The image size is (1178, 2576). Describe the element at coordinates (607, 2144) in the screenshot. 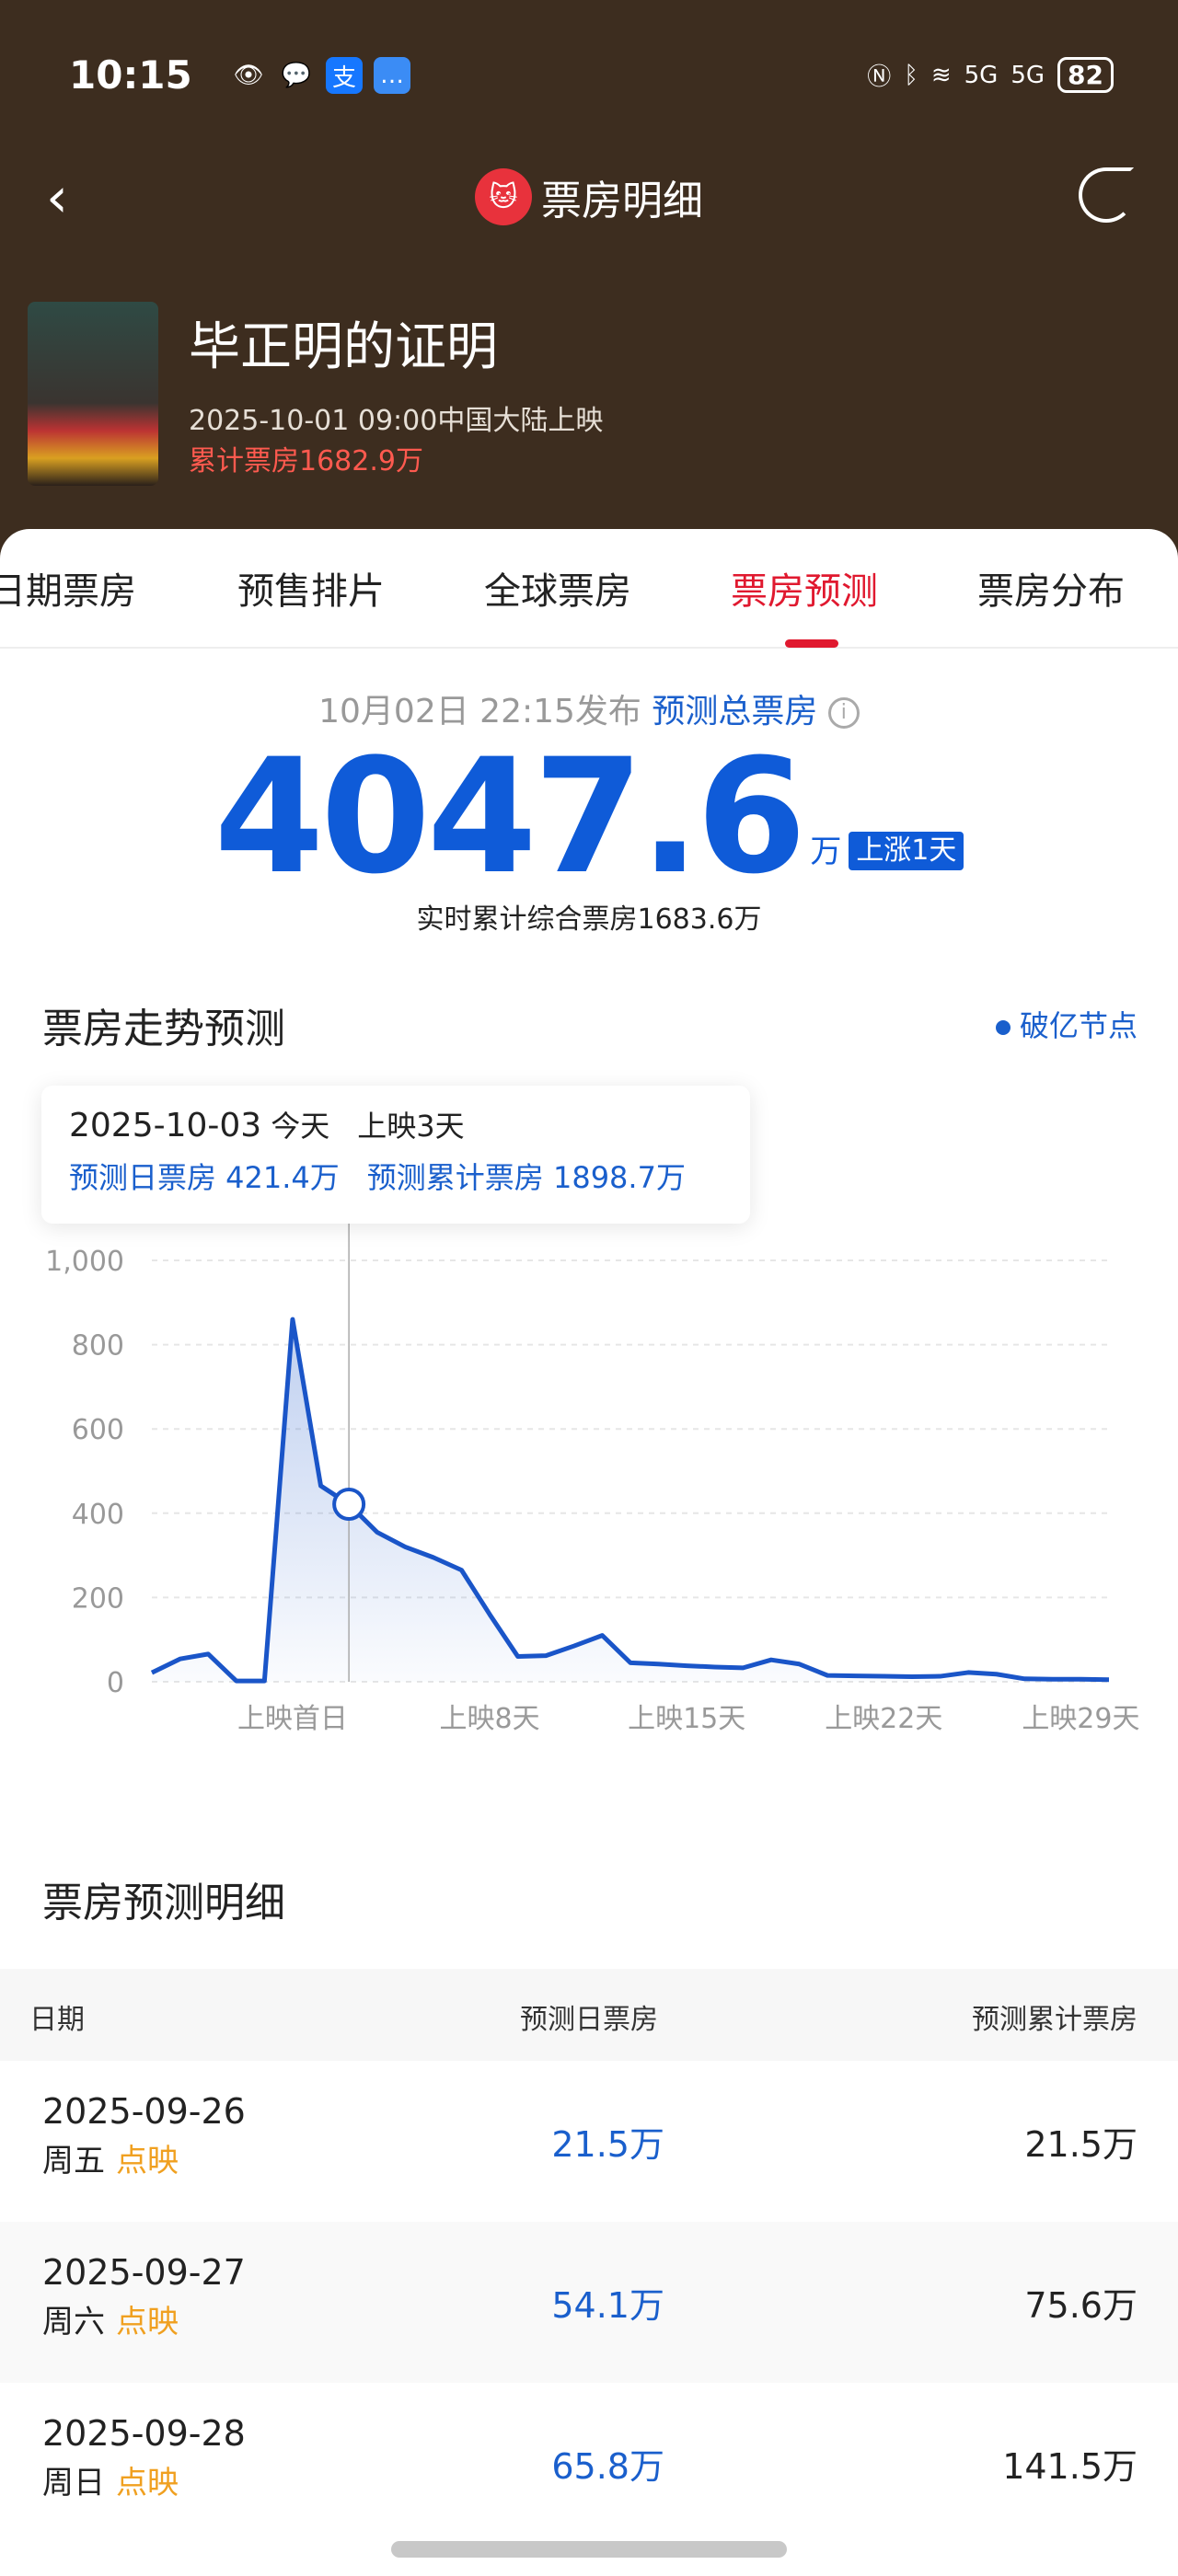

I see `row-daily: 21.5万` at that location.